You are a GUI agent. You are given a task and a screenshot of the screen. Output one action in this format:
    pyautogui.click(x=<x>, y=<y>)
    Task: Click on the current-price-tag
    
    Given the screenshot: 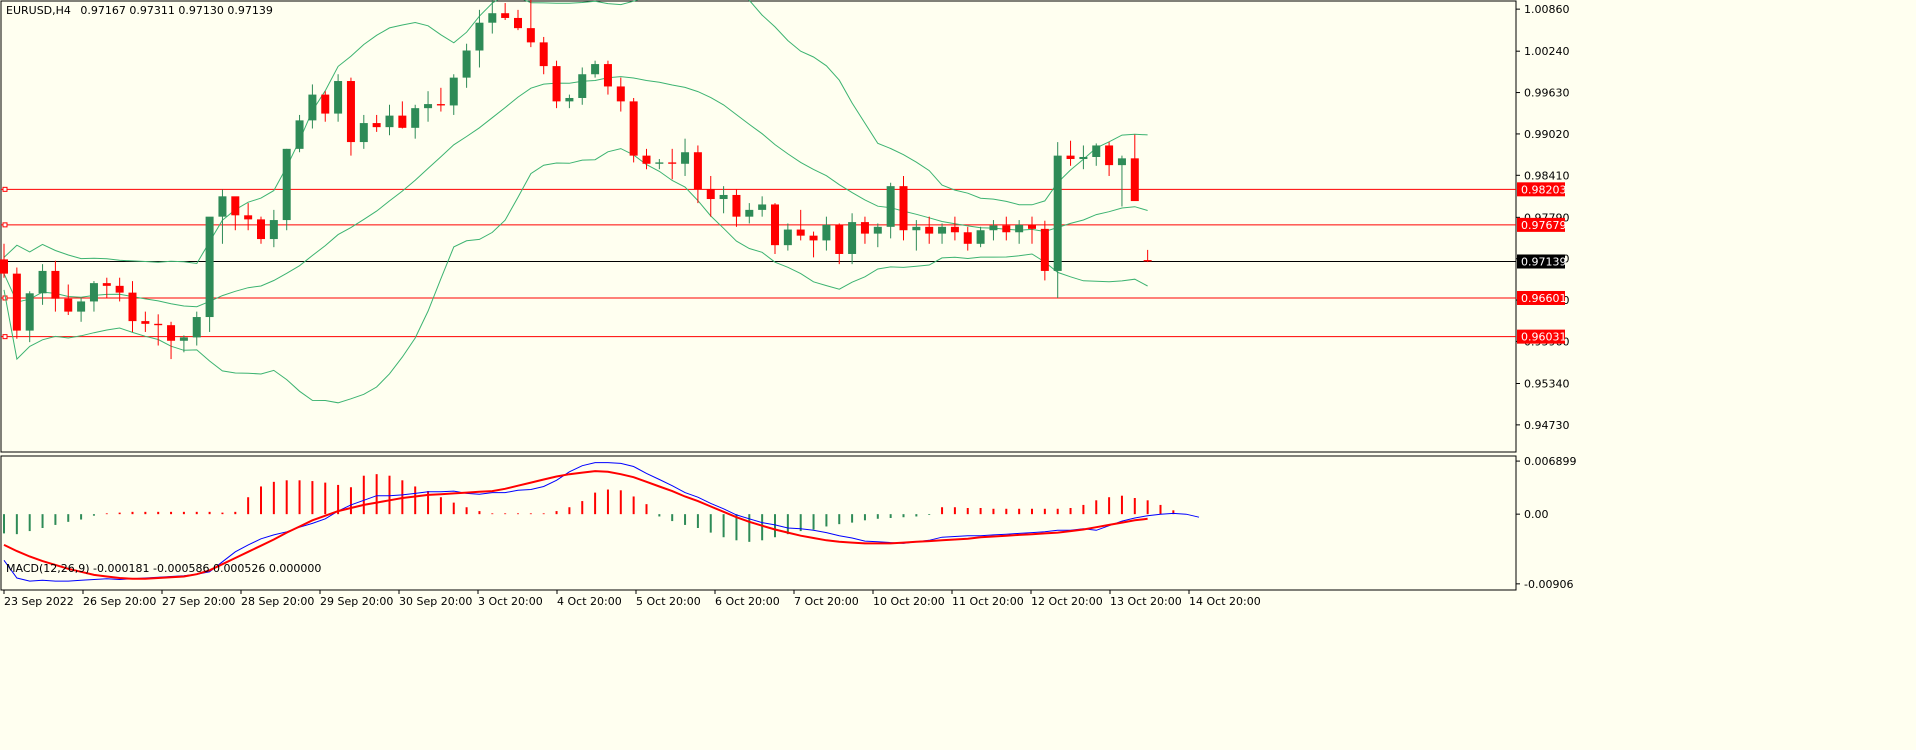 What is the action you would take?
    pyautogui.click(x=1541, y=261)
    